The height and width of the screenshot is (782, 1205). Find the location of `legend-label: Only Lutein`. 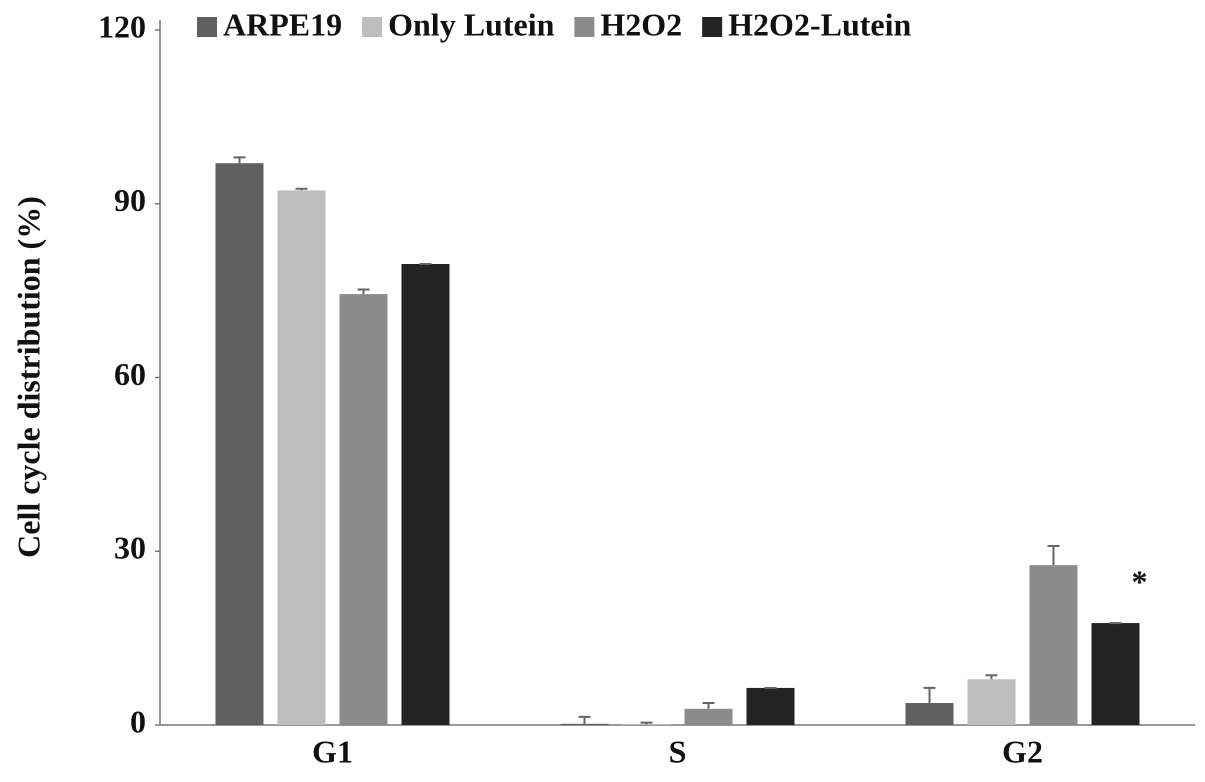

legend-label: Only Lutein is located at coordinates (471, 24).